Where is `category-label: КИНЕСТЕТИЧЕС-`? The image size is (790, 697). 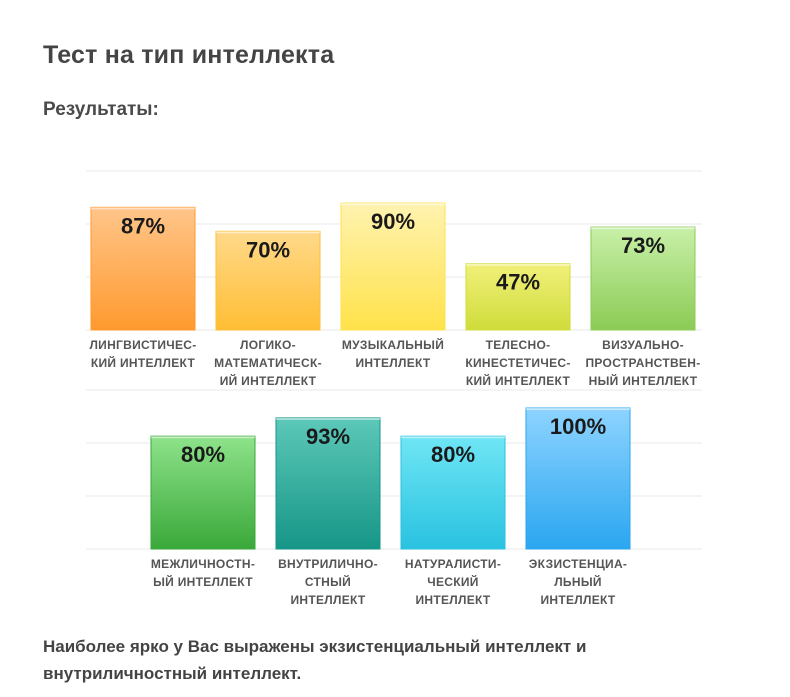 category-label: КИНЕСТЕТИЧЕС- is located at coordinates (517, 363).